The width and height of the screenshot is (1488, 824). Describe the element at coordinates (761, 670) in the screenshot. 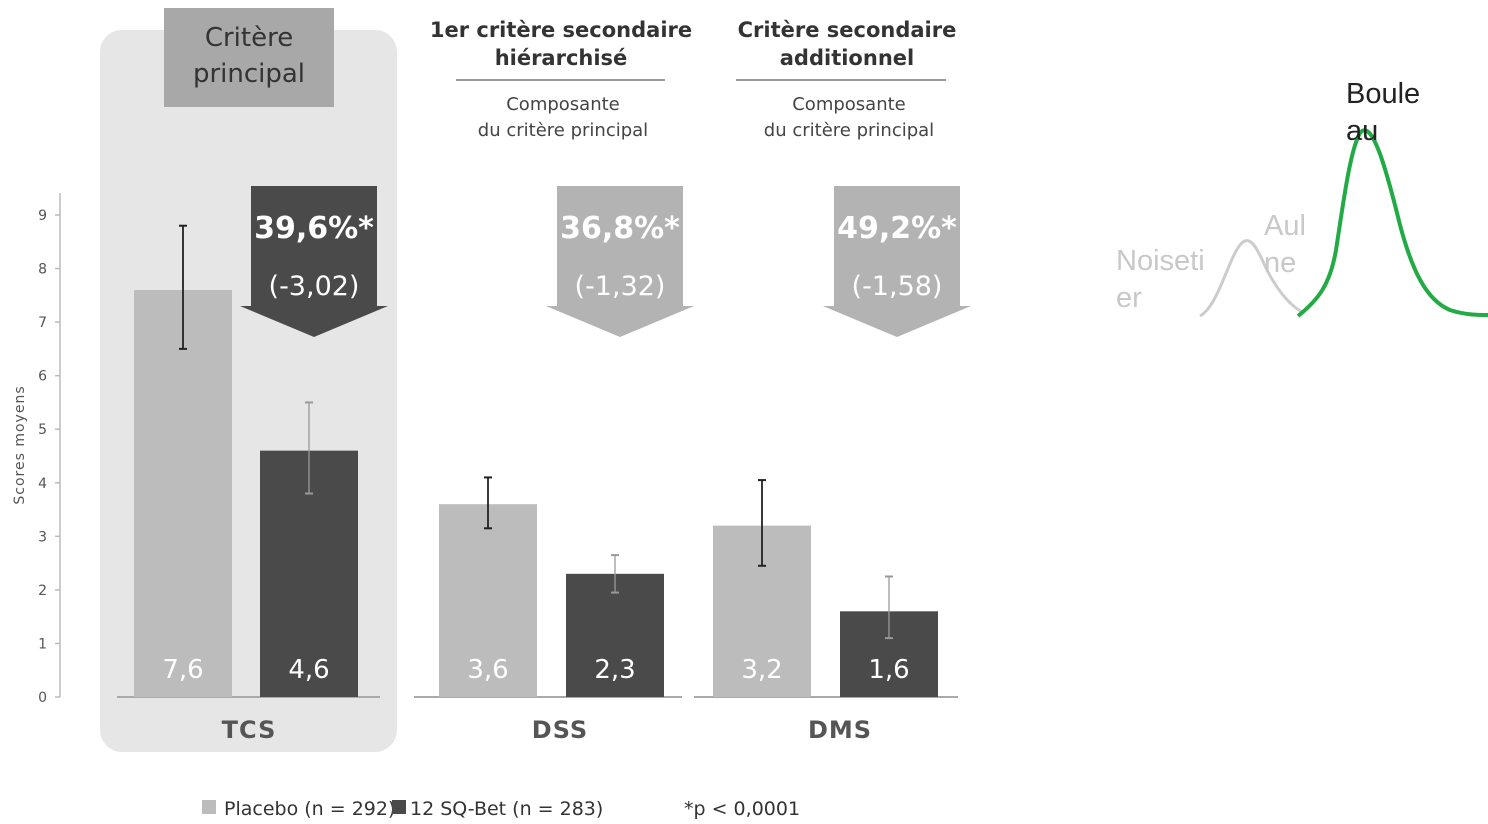

I see `bar-value-label: 3,2` at that location.